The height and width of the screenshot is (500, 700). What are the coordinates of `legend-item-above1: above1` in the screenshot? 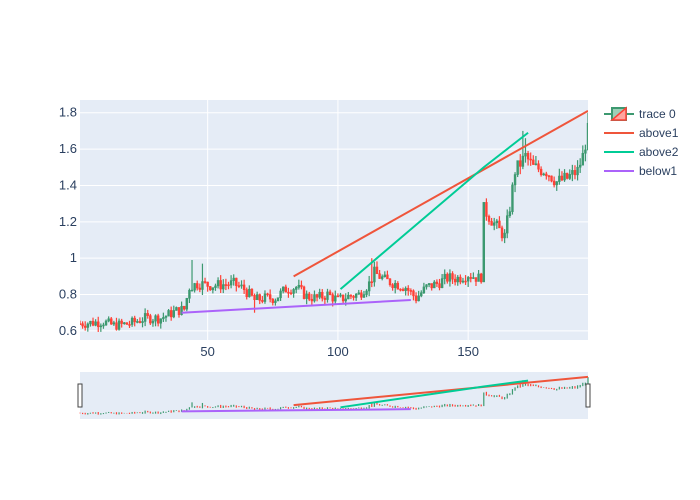 It's located at (641, 133).